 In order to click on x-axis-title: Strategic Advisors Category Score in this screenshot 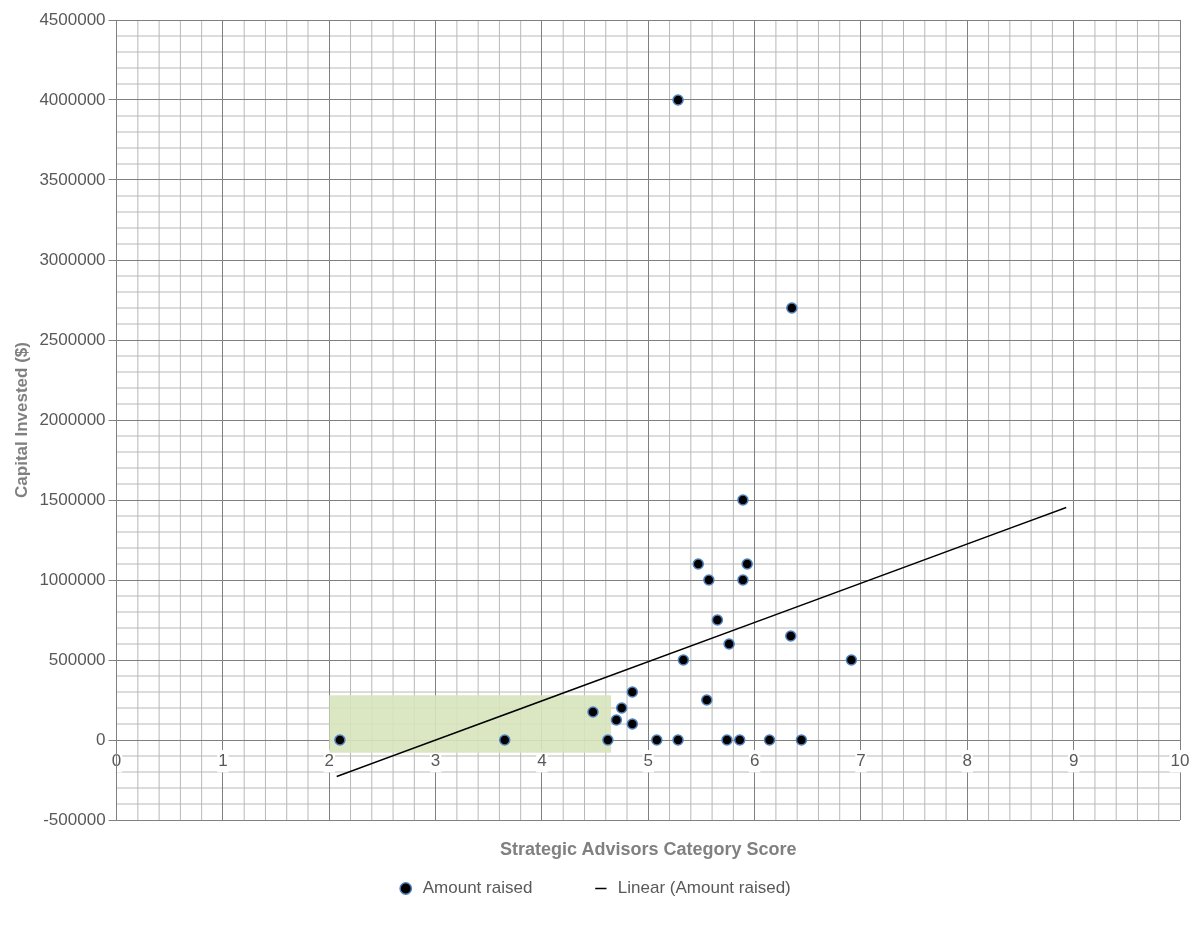, I will do `click(648, 848)`.